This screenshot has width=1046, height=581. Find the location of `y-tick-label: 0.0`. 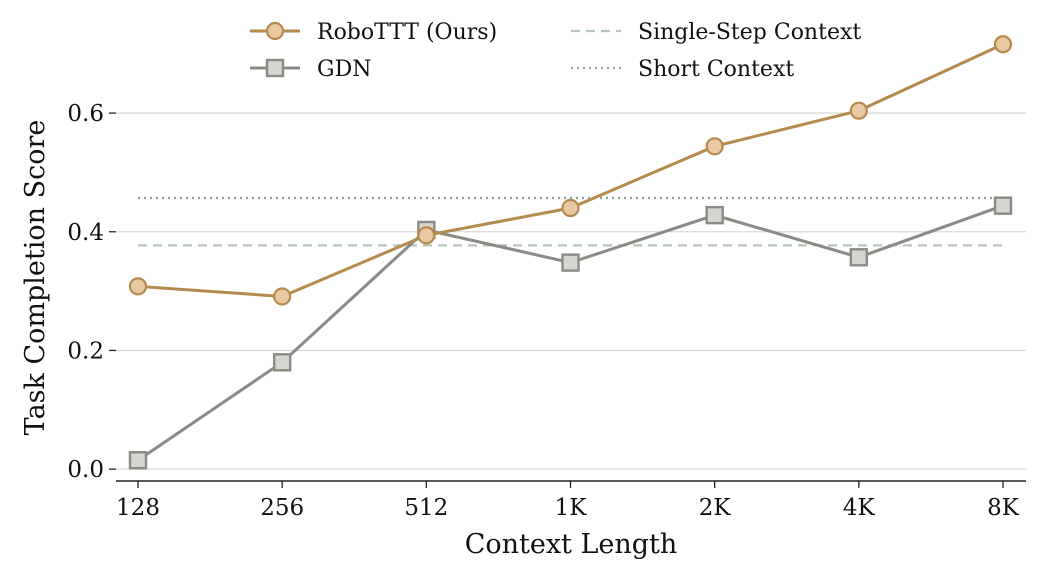

y-tick-label: 0.0 is located at coordinates (85, 470).